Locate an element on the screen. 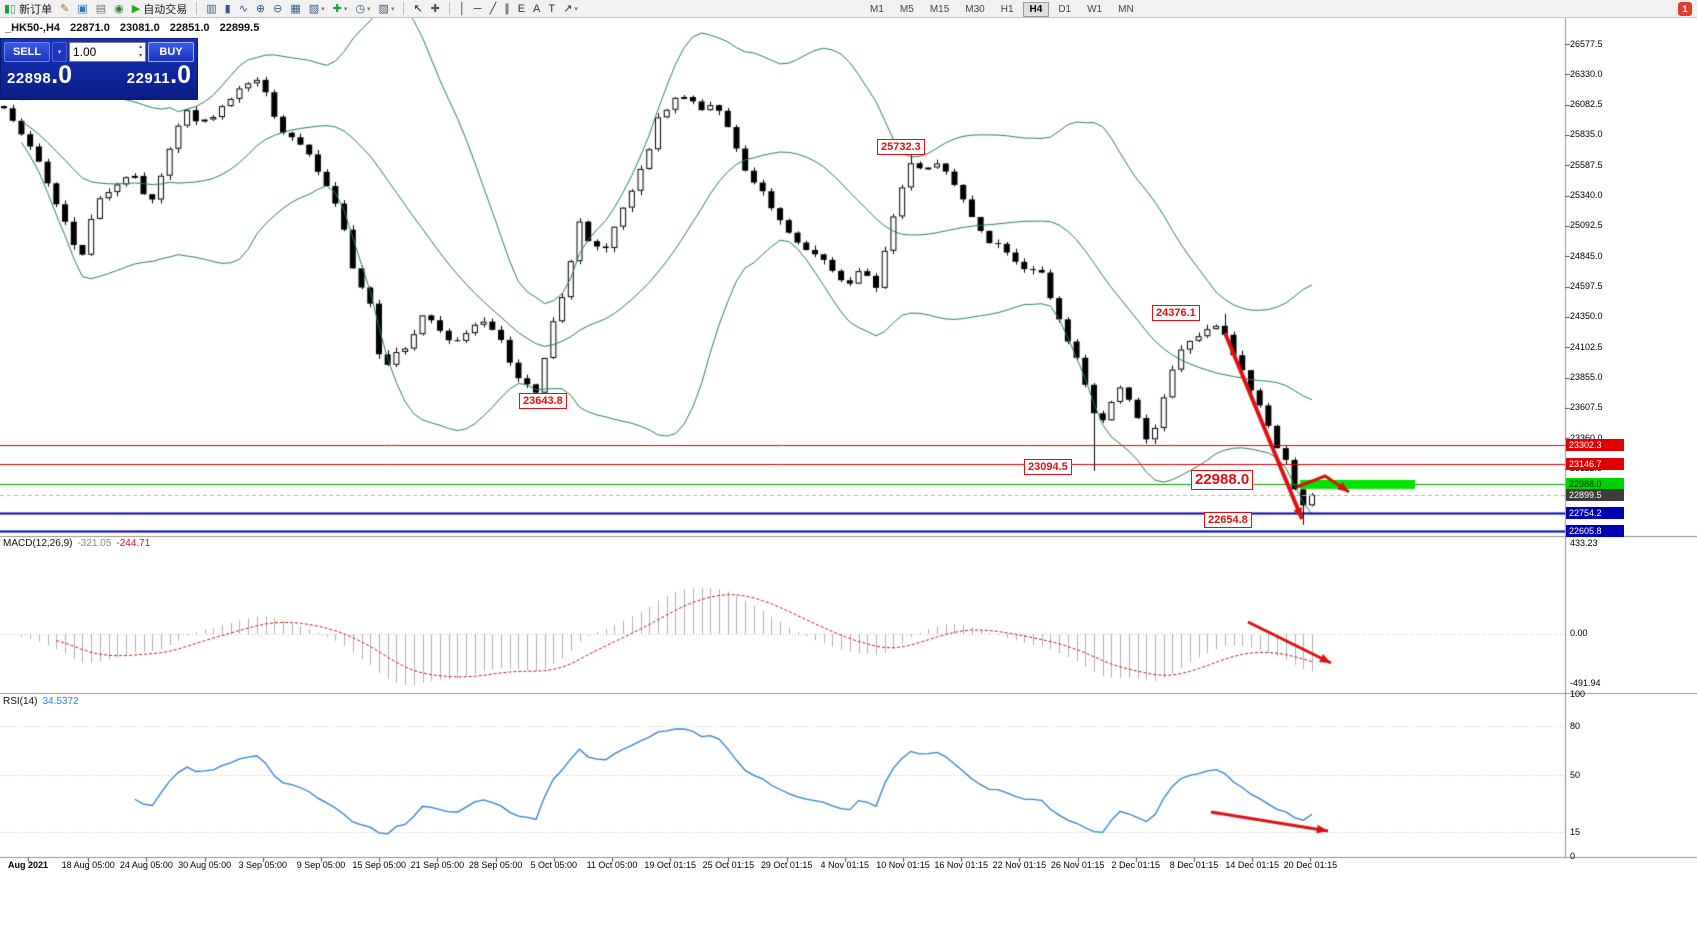 This screenshot has height=942, width=1697. trade-prices-row: 22898.0 22911.0 is located at coordinates (99, 75).